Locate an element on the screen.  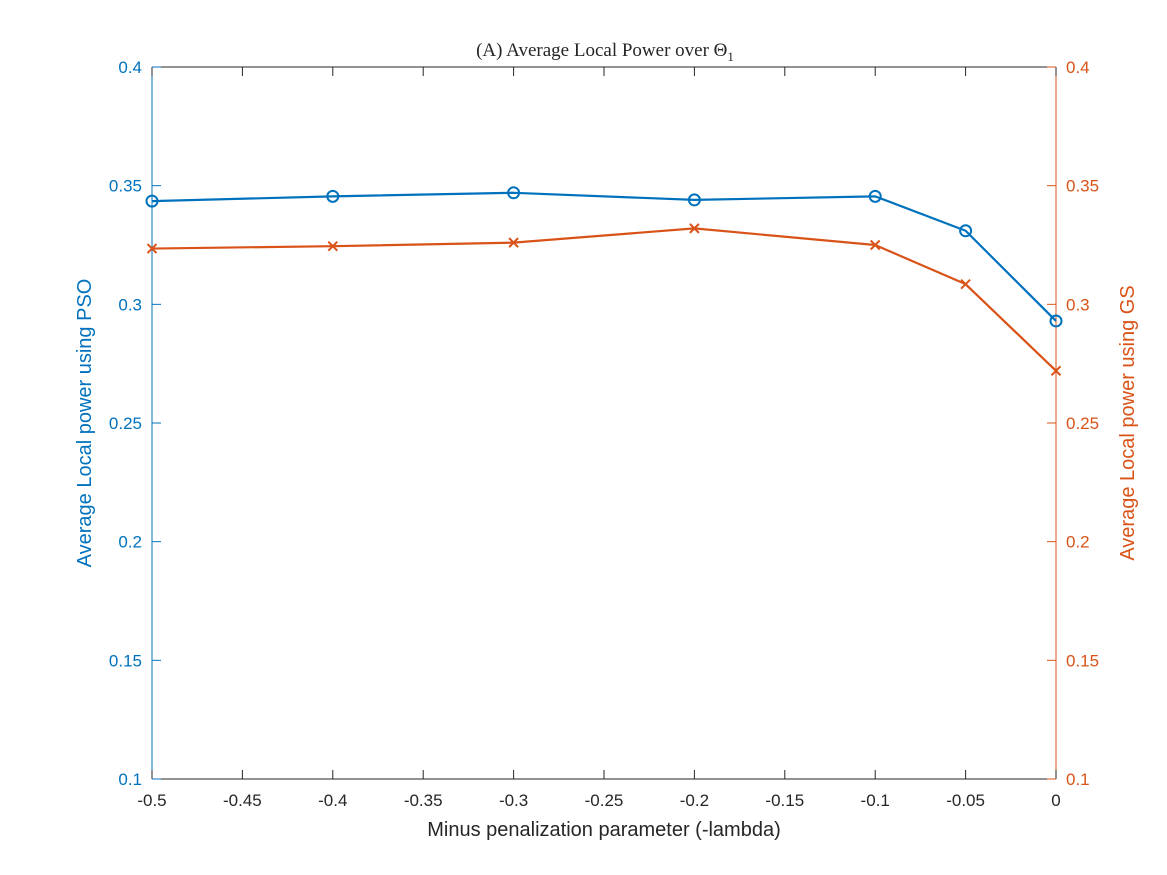
chart-title: (A) Average Local Power over Θ1 is located at coordinates (605, 52).